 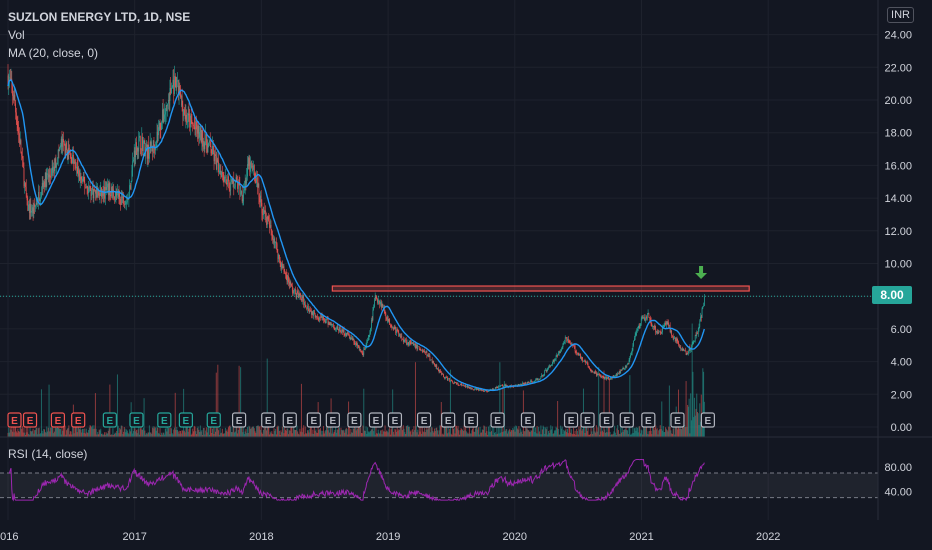 I want to click on rsi-legend: RSI (14, close), so click(x=48, y=454).